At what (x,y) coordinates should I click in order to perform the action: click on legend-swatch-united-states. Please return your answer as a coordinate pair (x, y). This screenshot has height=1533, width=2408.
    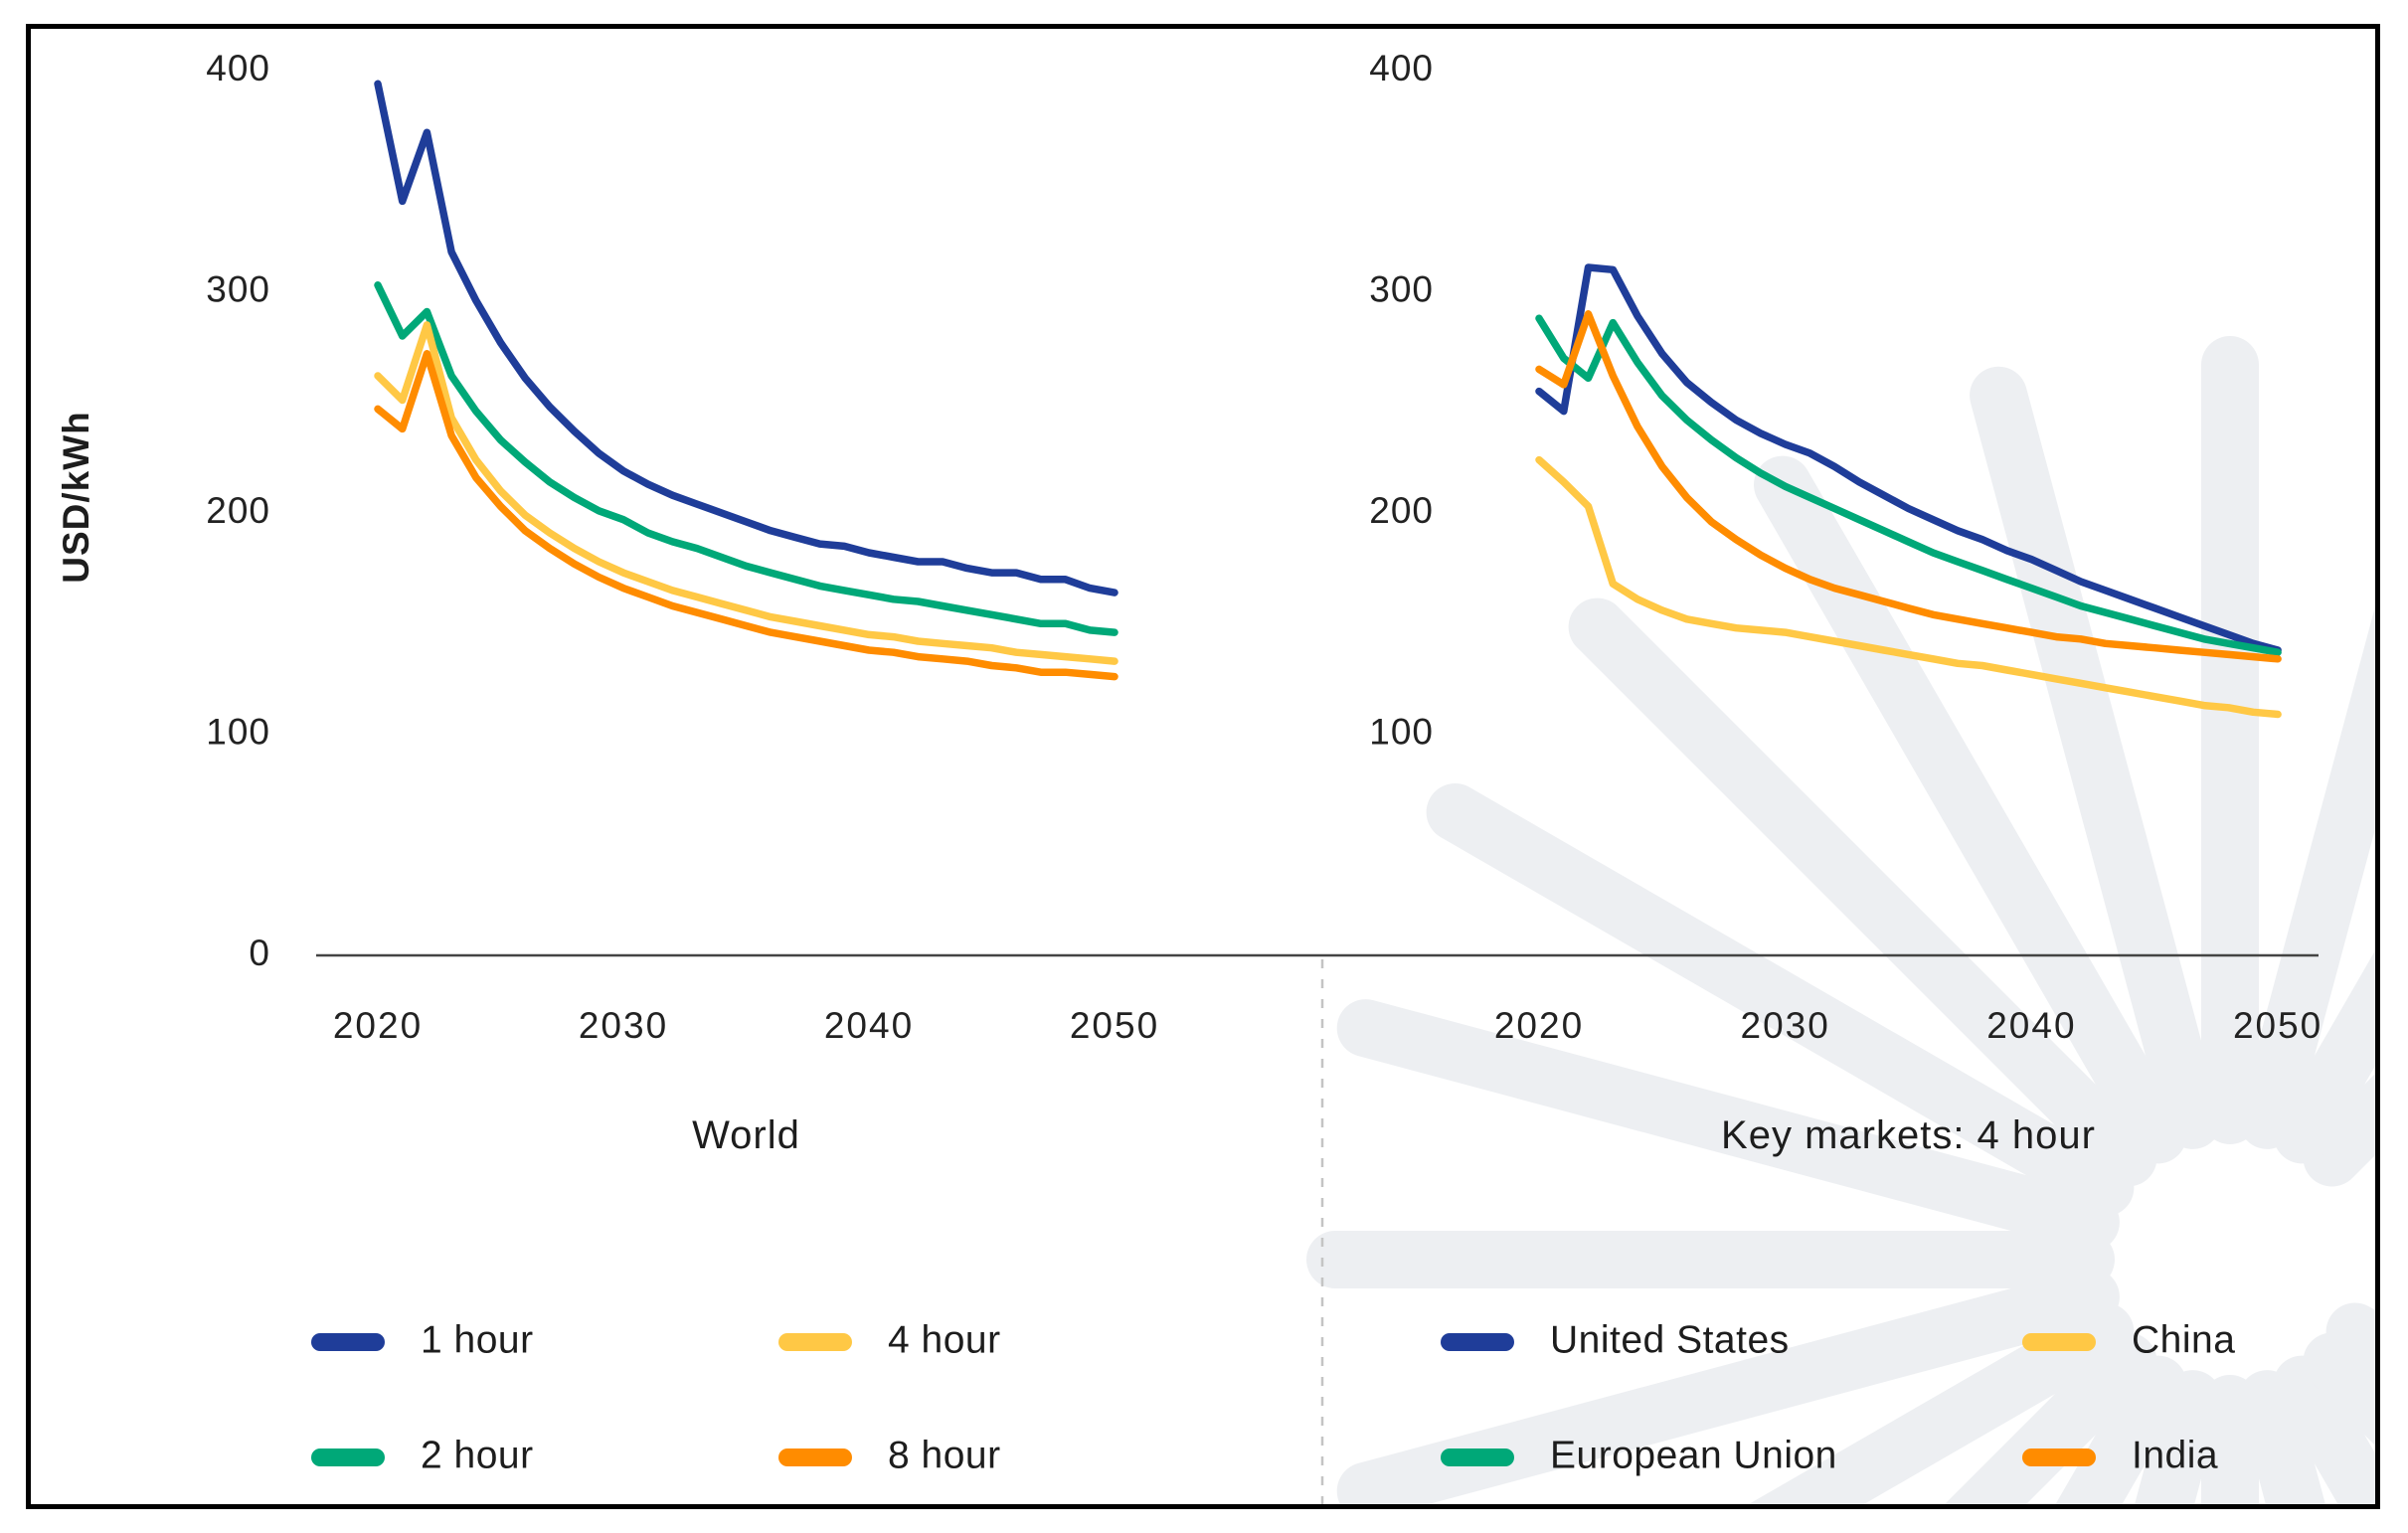
    Looking at the image, I should click on (1477, 1342).